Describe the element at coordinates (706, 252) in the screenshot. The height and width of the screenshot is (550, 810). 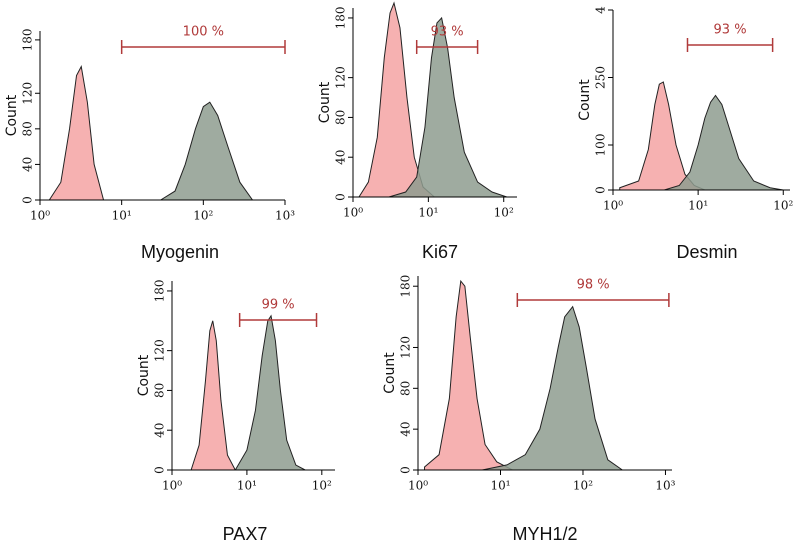
I see `x-axis-label: Desmin` at that location.